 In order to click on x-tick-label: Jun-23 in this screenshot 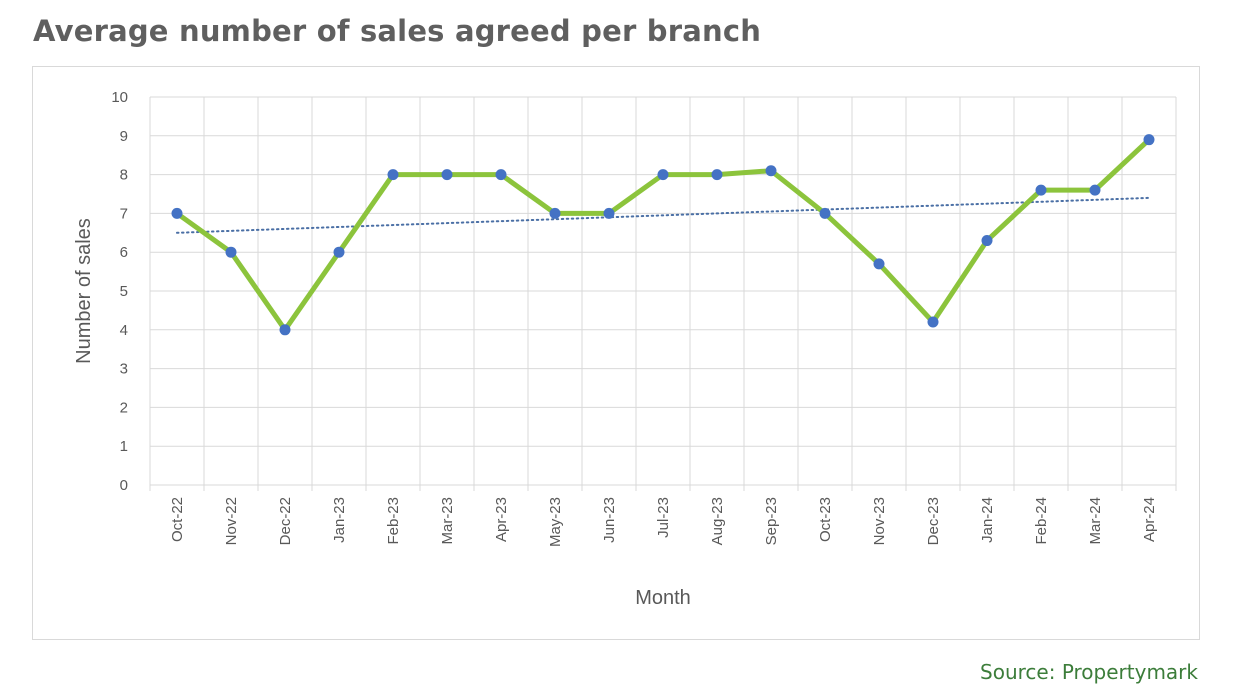, I will do `click(609, 520)`.